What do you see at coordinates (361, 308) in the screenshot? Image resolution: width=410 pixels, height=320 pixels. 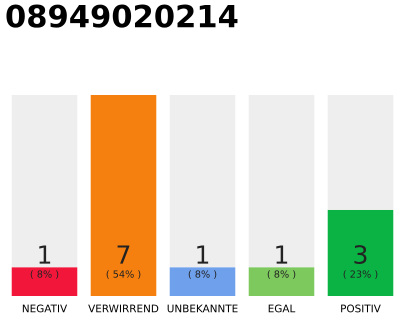 I see `x-tick-label: POSITIV` at bounding box center [361, 308].